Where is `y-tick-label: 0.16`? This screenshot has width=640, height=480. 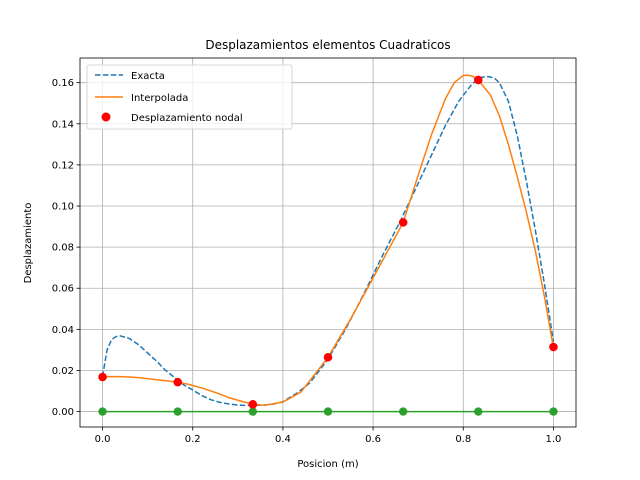 y-tick-label: 0.16 is located at coordinates (63, 83).